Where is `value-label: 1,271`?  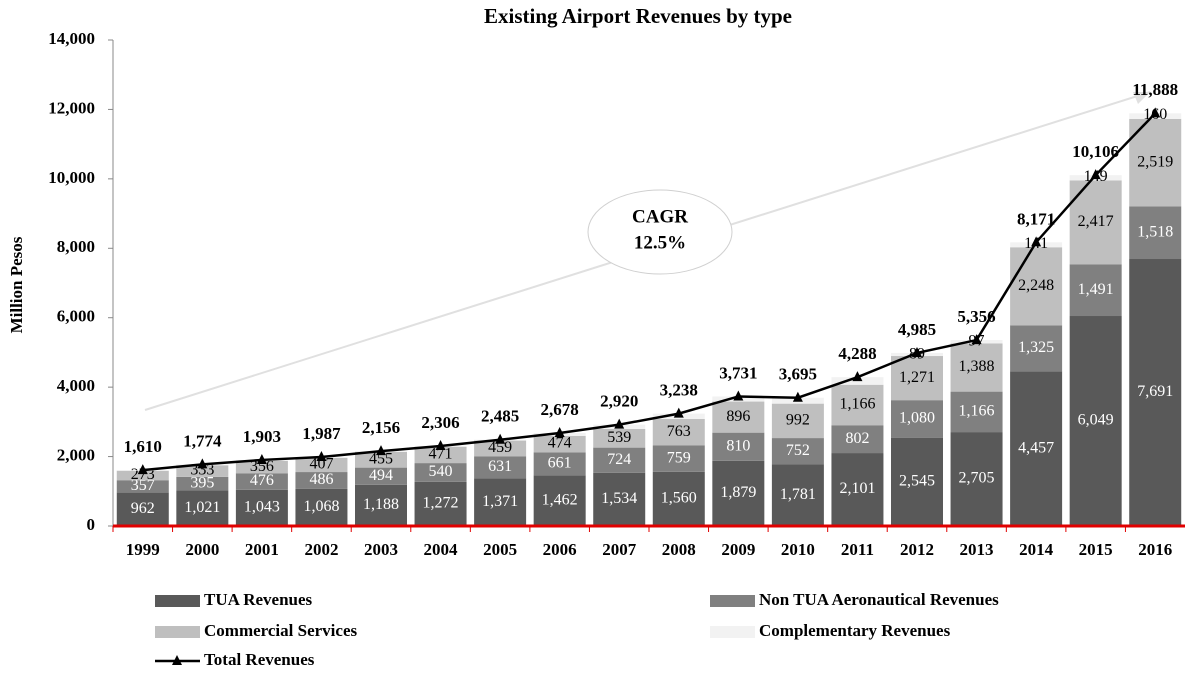
value-label: 1,271 is located at coordinates (917, 377).